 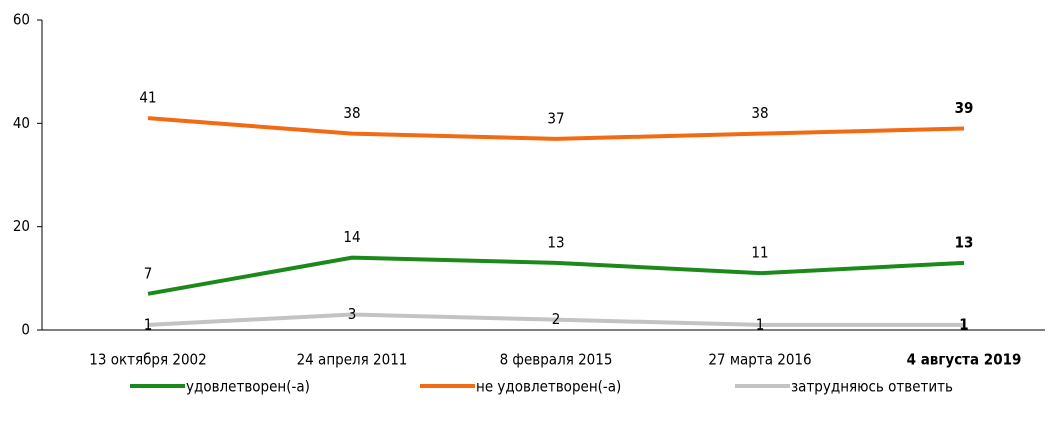 What do you see at coordinates (147, 360) in the screenshot?
I see `x-tick-label: 13 октября 2002` at bounding box center [147, 360].